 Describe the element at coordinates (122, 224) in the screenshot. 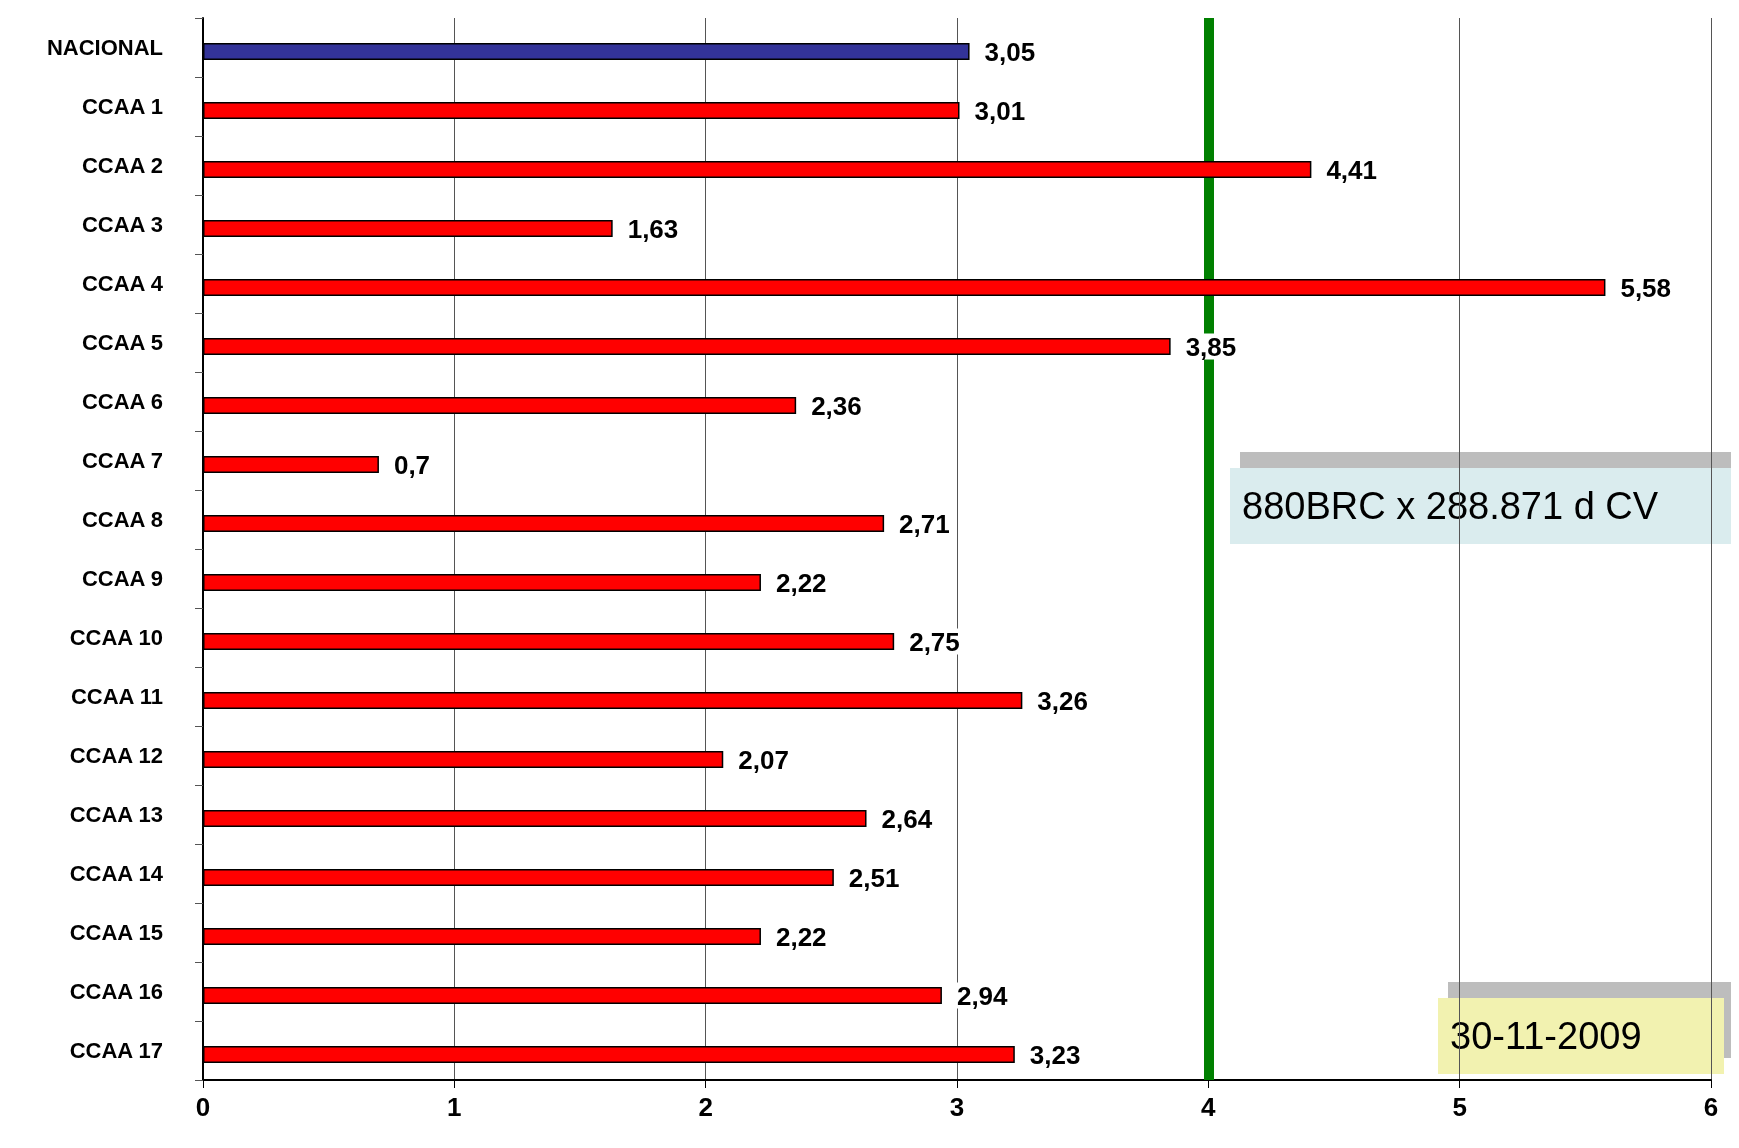

I see `y-tick-label: CCAA 3` at that location.